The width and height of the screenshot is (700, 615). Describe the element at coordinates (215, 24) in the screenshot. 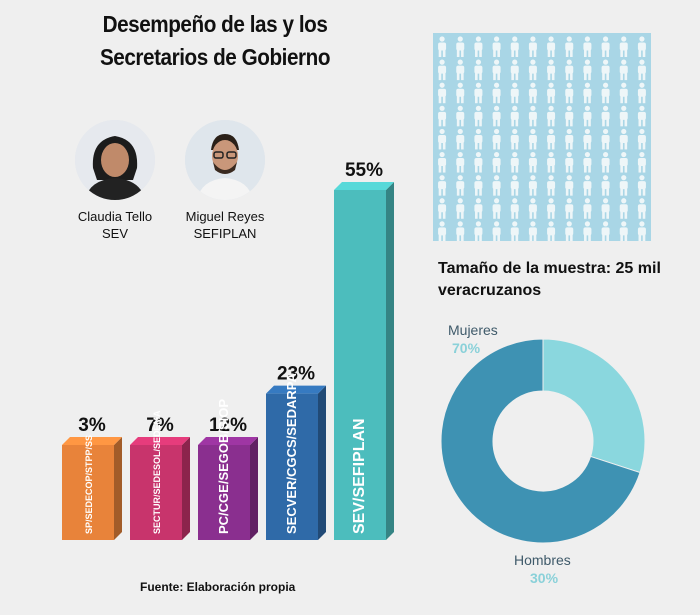

I see `title-line-1: Desempeño de las y los` at that location.